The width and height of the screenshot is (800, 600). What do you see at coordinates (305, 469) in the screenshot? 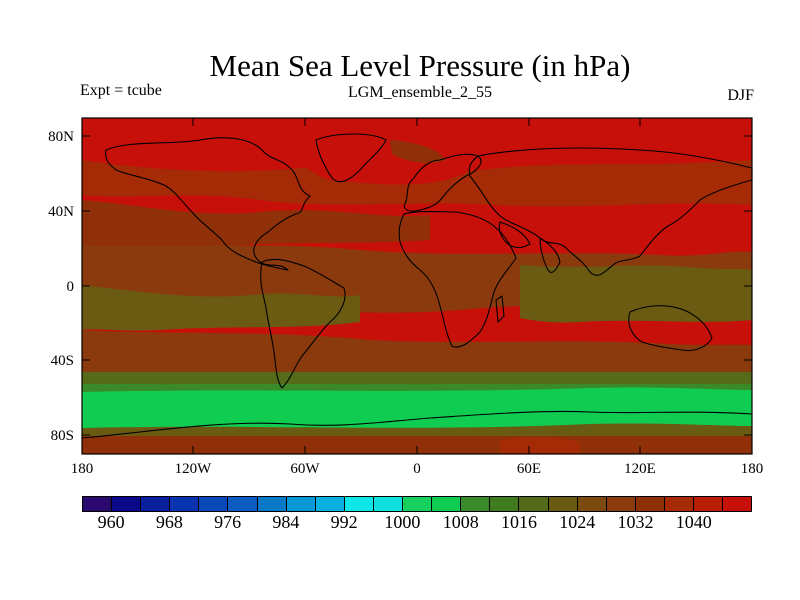
I see `x-tick-label: 60W` at bounding box center [305, 469].